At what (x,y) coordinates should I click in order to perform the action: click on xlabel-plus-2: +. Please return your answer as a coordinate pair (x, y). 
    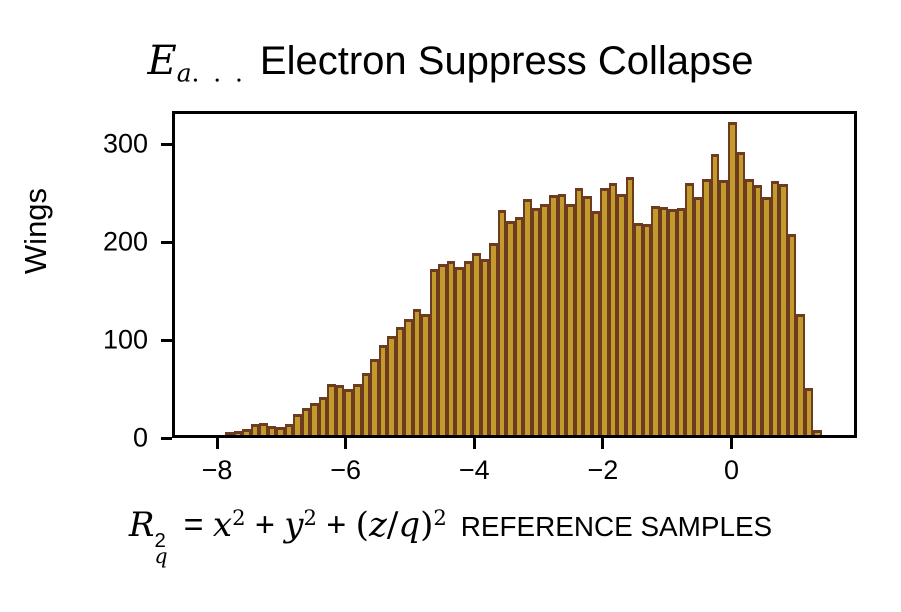
    Looking at the image, I should click on (336, 525).